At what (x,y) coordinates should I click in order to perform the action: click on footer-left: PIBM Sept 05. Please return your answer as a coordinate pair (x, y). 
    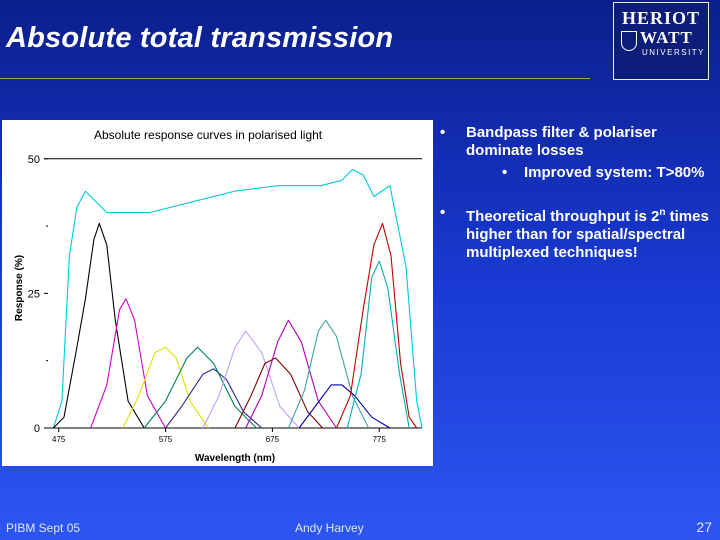
    Looking at the image, I should click on (43, 528).